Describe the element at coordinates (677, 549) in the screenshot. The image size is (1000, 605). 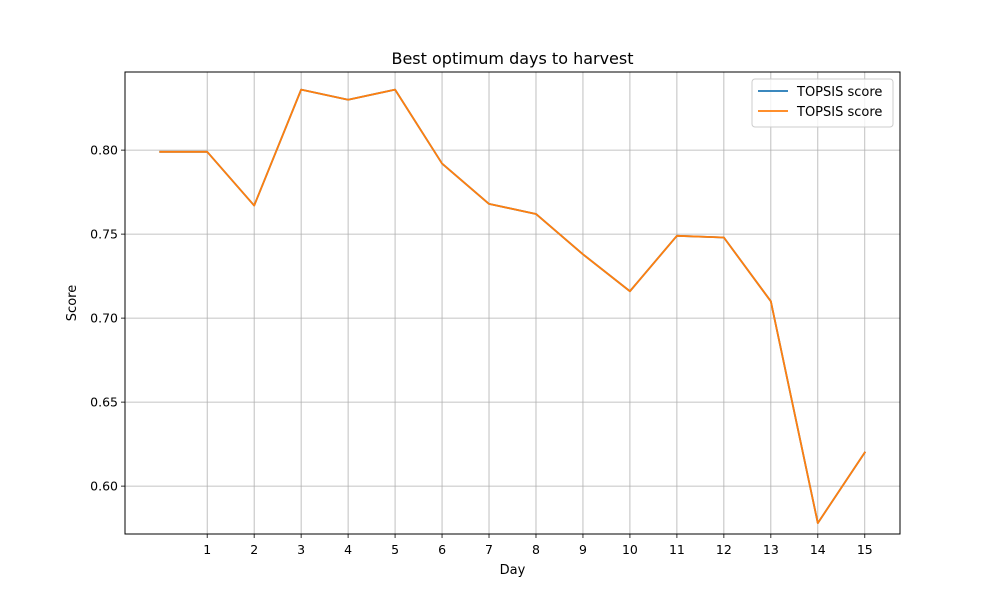
I see `x-tick-label: 11` at that location.